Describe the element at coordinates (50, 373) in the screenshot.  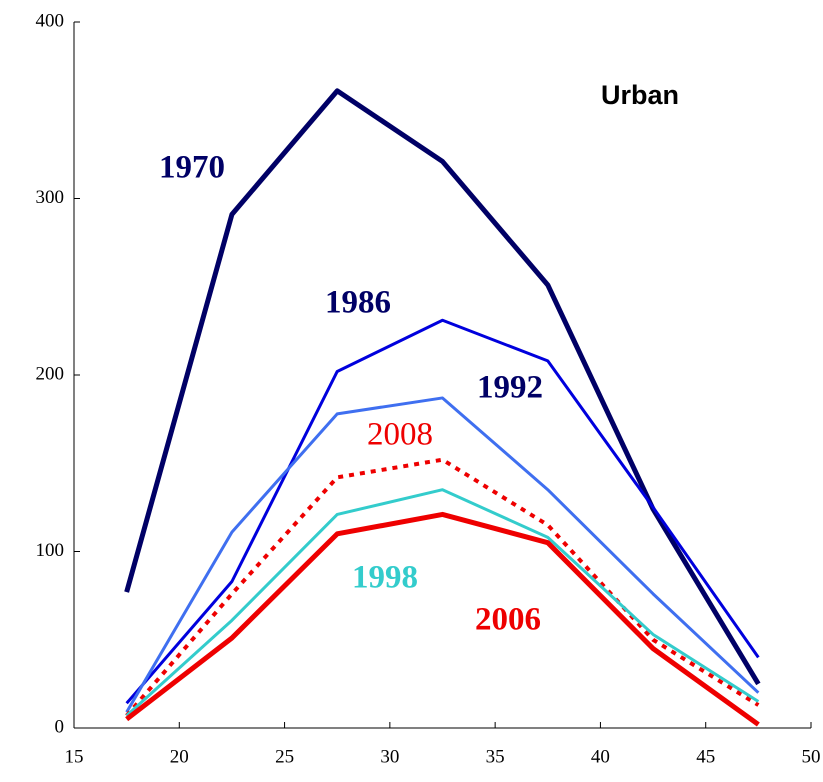
I see `y-tick-label: 200` at that location.